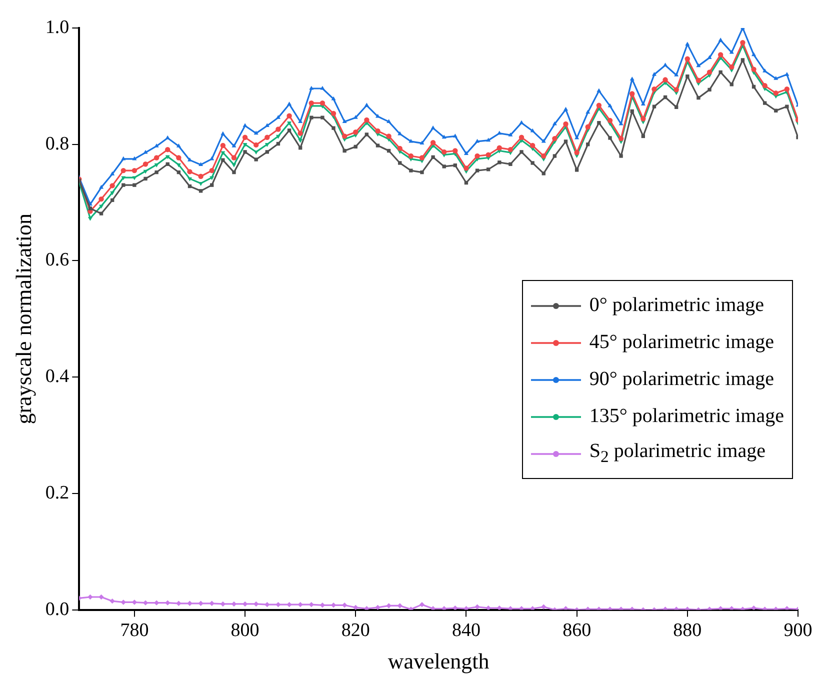 This screenshot has width=831, height=688. I want to click on x-tick-label: 800, so click(245, 631).